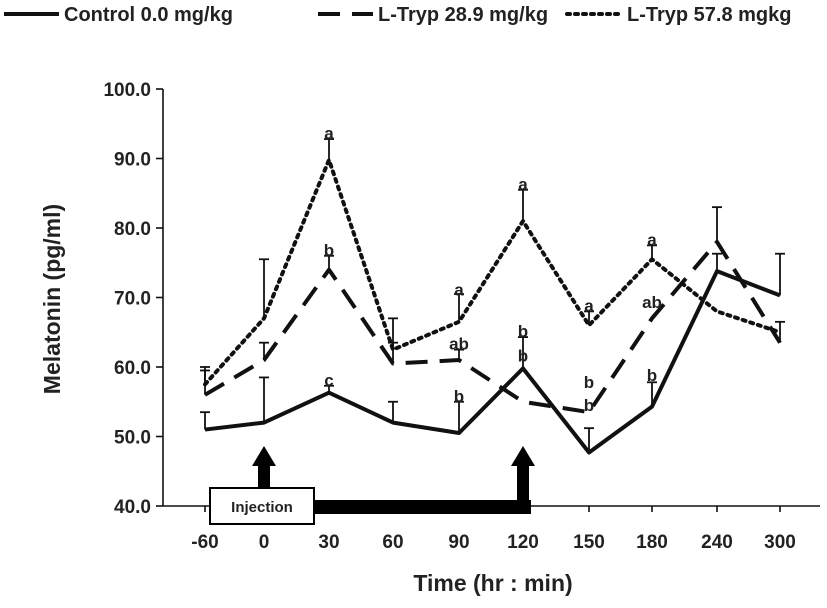 The width and height of the screenshot is (827, 608). What do you see at coordinates (463, 15) in the screenshot?
I see `legend-label-1: L-Tryp 28.9 mg/kg` at bounding box center [463, 15].